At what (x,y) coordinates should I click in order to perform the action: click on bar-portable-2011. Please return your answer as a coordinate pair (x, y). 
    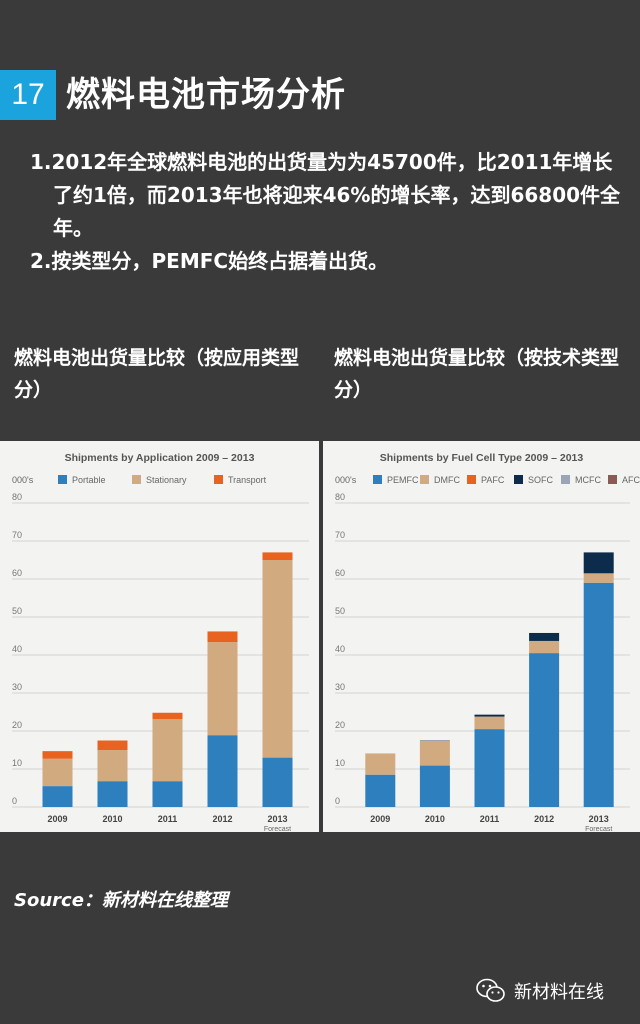
    Looking at the image, I should click on (167, 794).